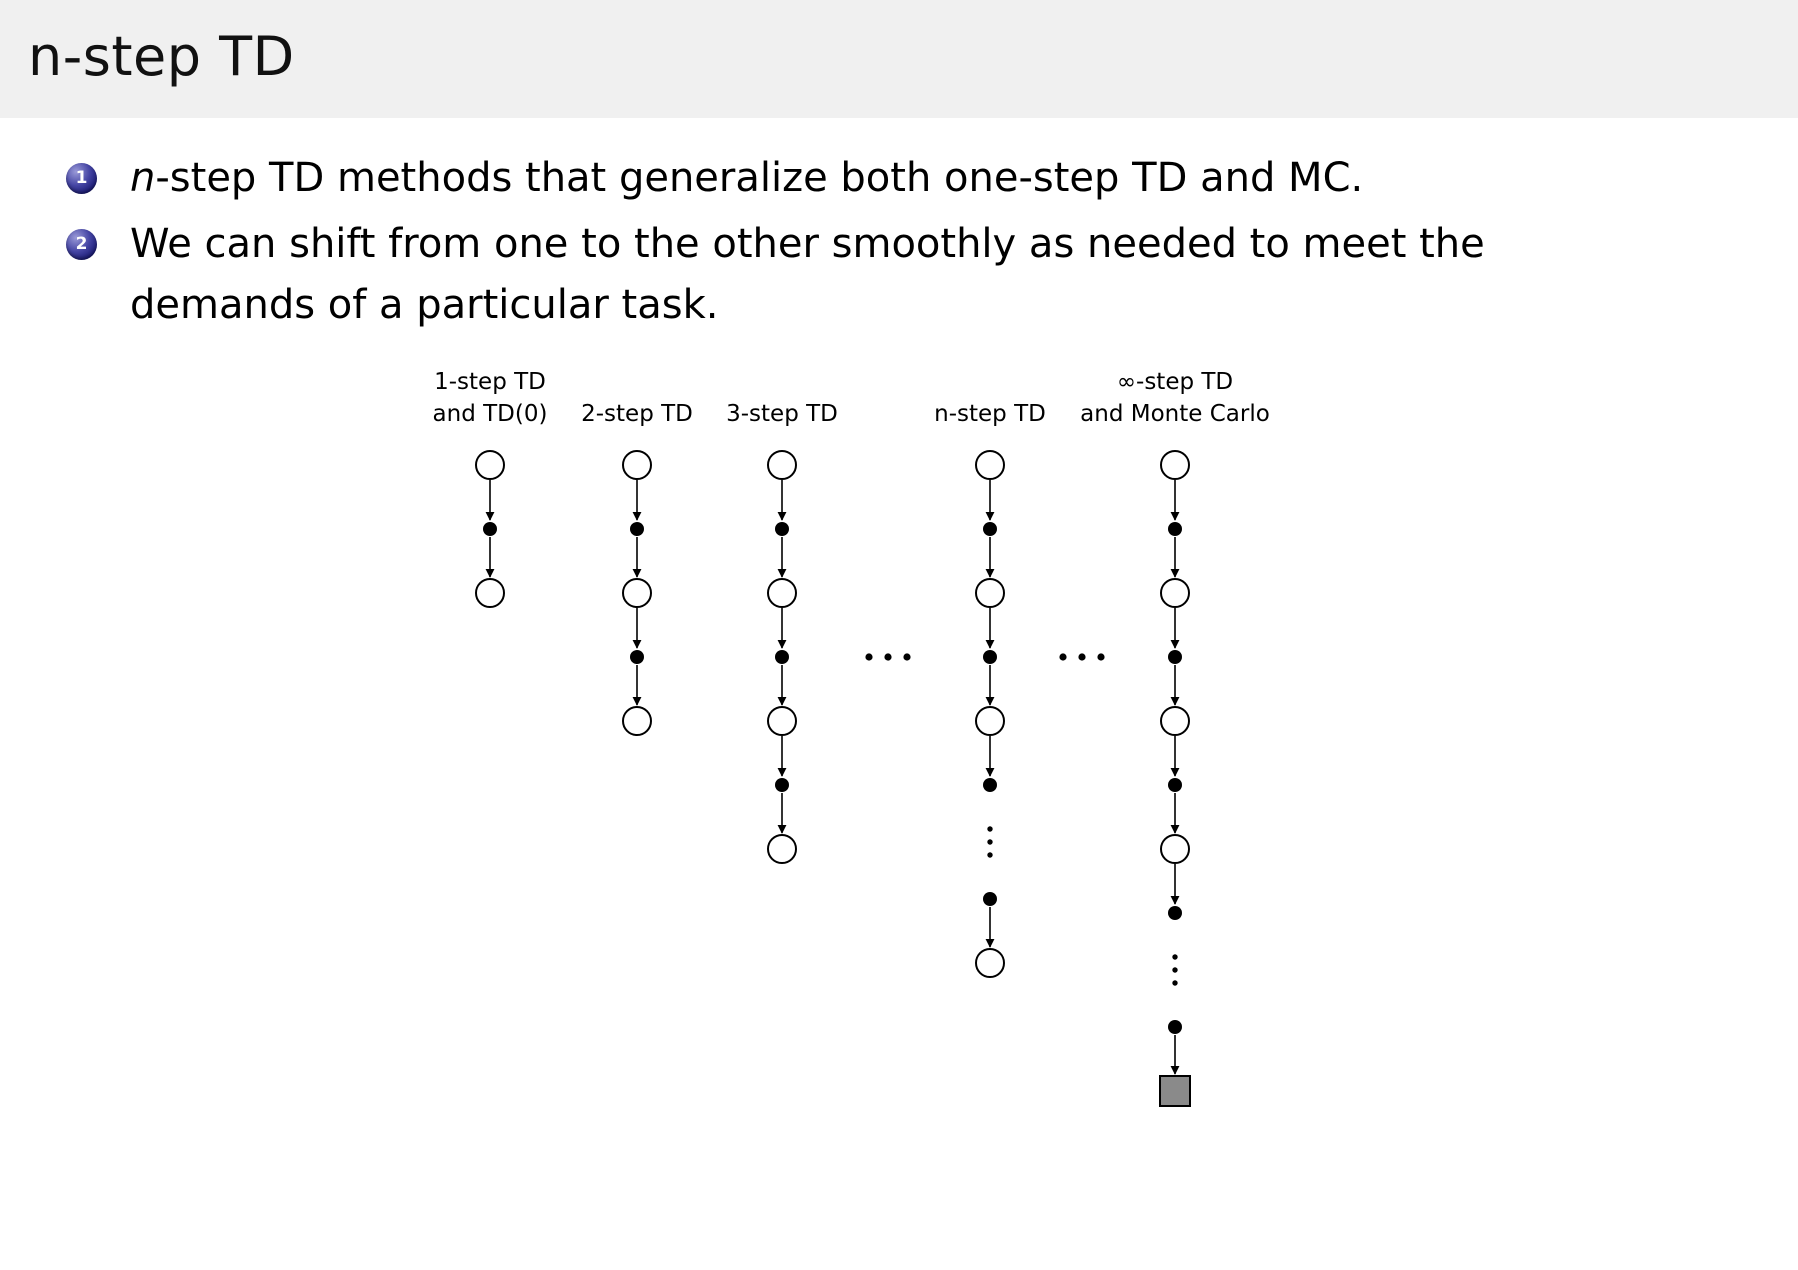 The image size is (1798, 1270). Describe the element at coordinates (899, 59) in the screenshot. I see `title-bar: n-step TD` at that location.